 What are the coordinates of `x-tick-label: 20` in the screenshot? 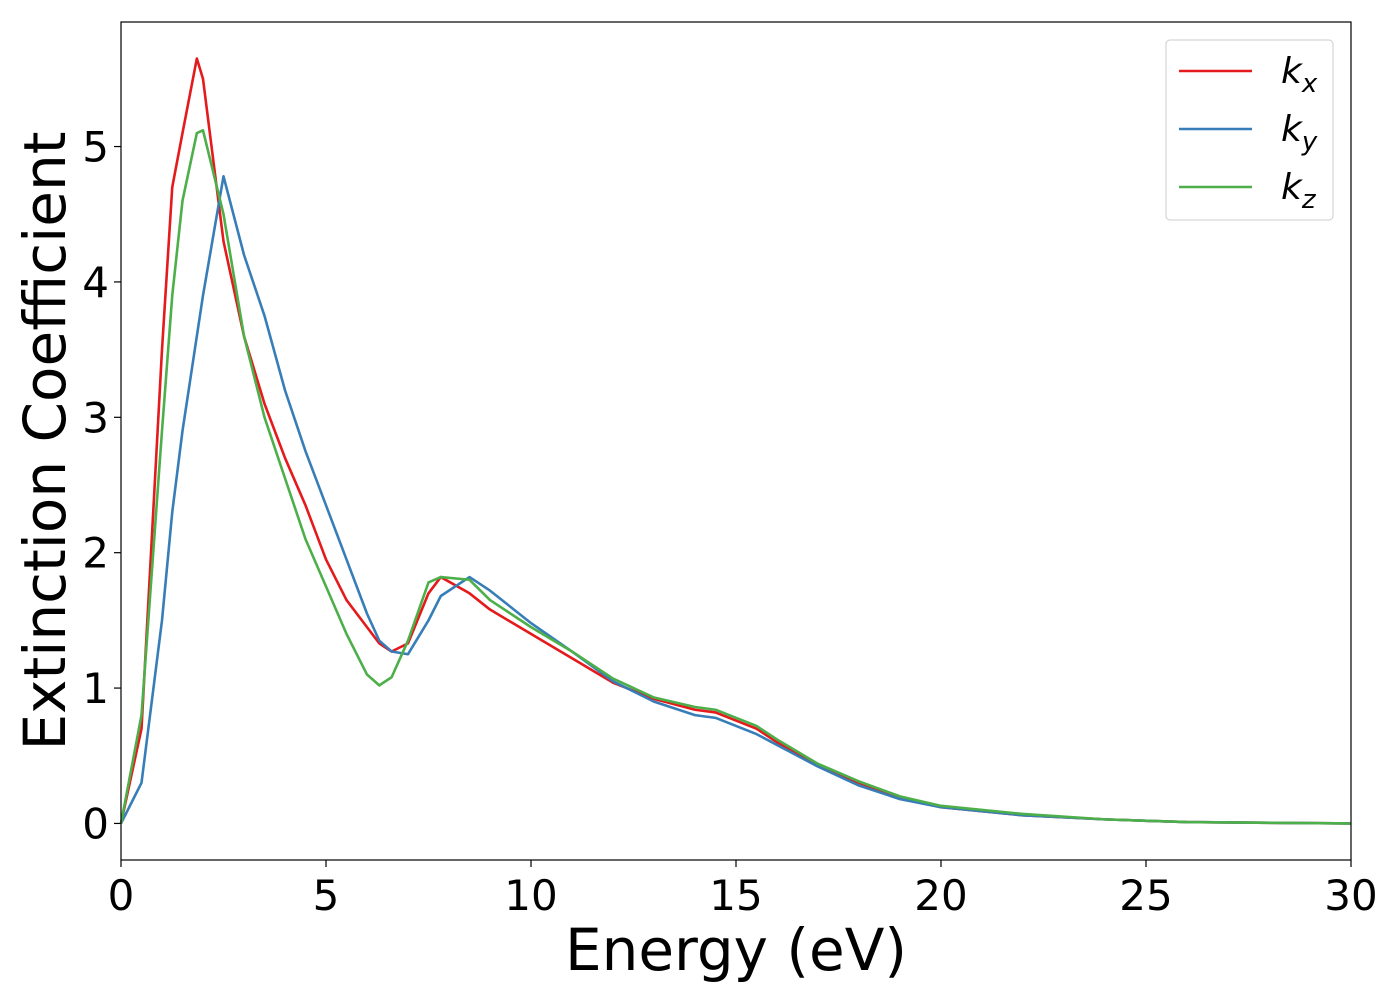 It's located at (940, 895).